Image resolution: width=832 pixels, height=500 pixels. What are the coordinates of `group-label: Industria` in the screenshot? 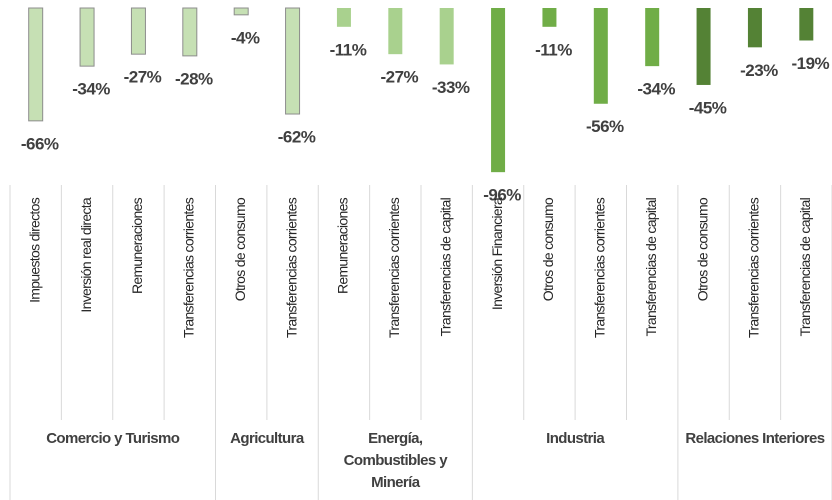 It's located at (575, 438).